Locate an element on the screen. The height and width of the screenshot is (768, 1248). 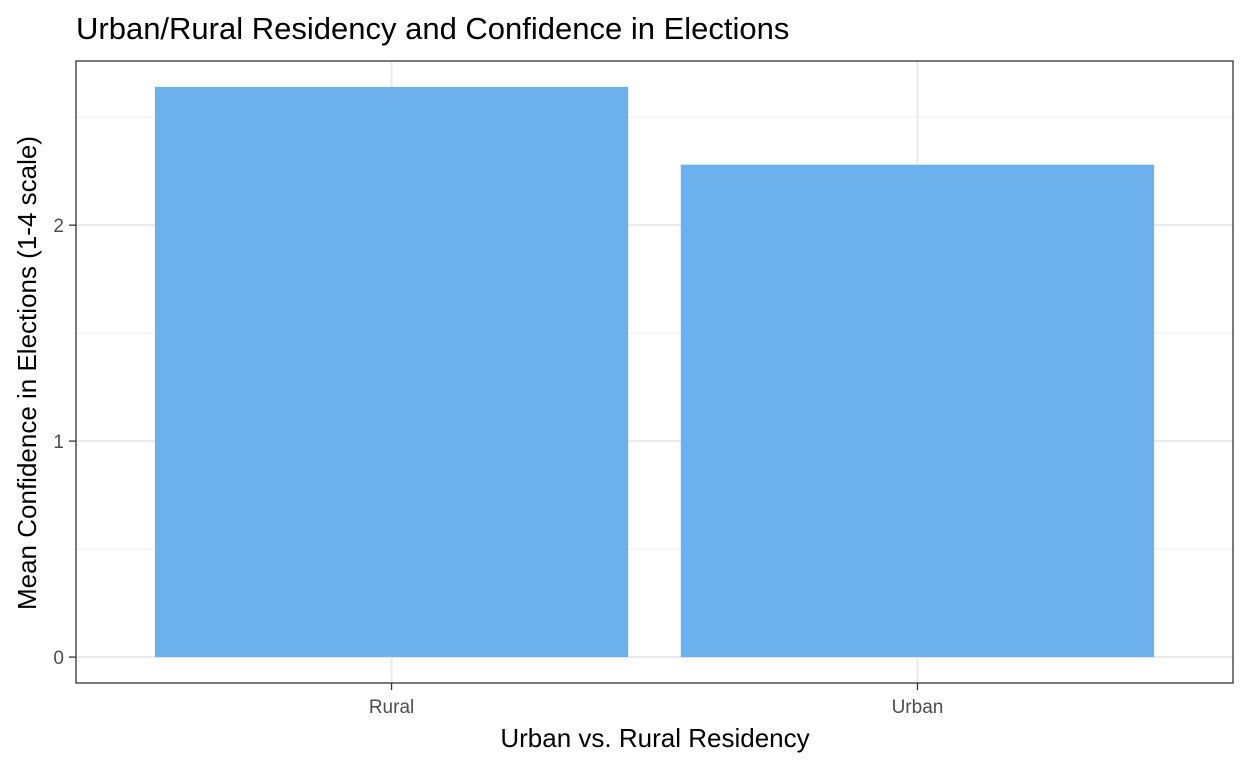
y-tick-label: 1 is located at coordinates (58, 442).